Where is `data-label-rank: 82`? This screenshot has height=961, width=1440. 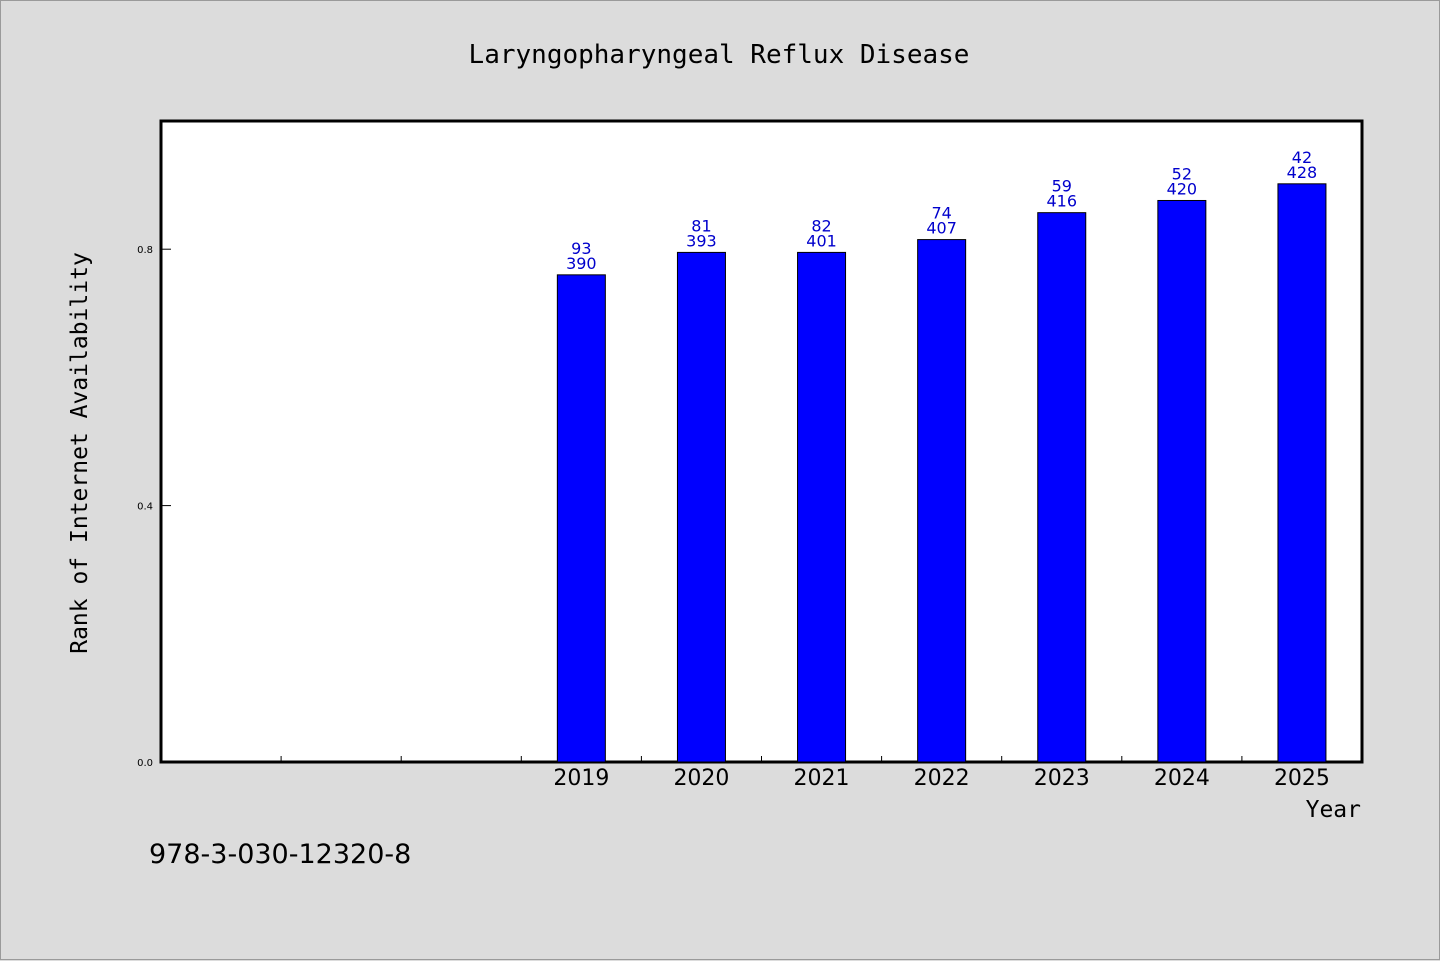 data-label-rank: 82 is located at coordinates (821, 225).